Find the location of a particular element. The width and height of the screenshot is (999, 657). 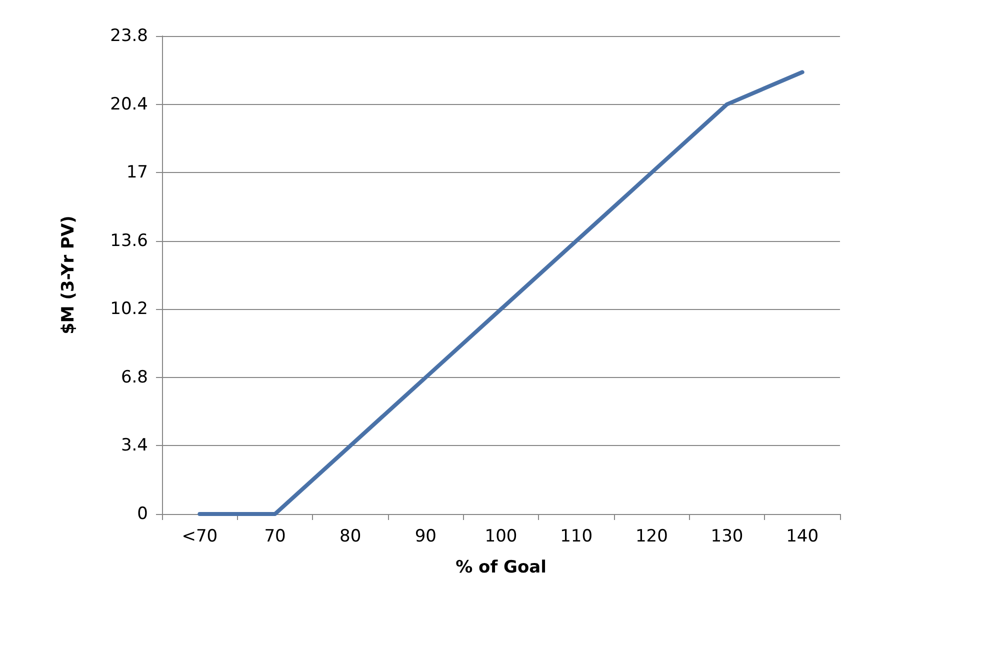

x-tick-label: 130 is located at coordinates (727, 536).